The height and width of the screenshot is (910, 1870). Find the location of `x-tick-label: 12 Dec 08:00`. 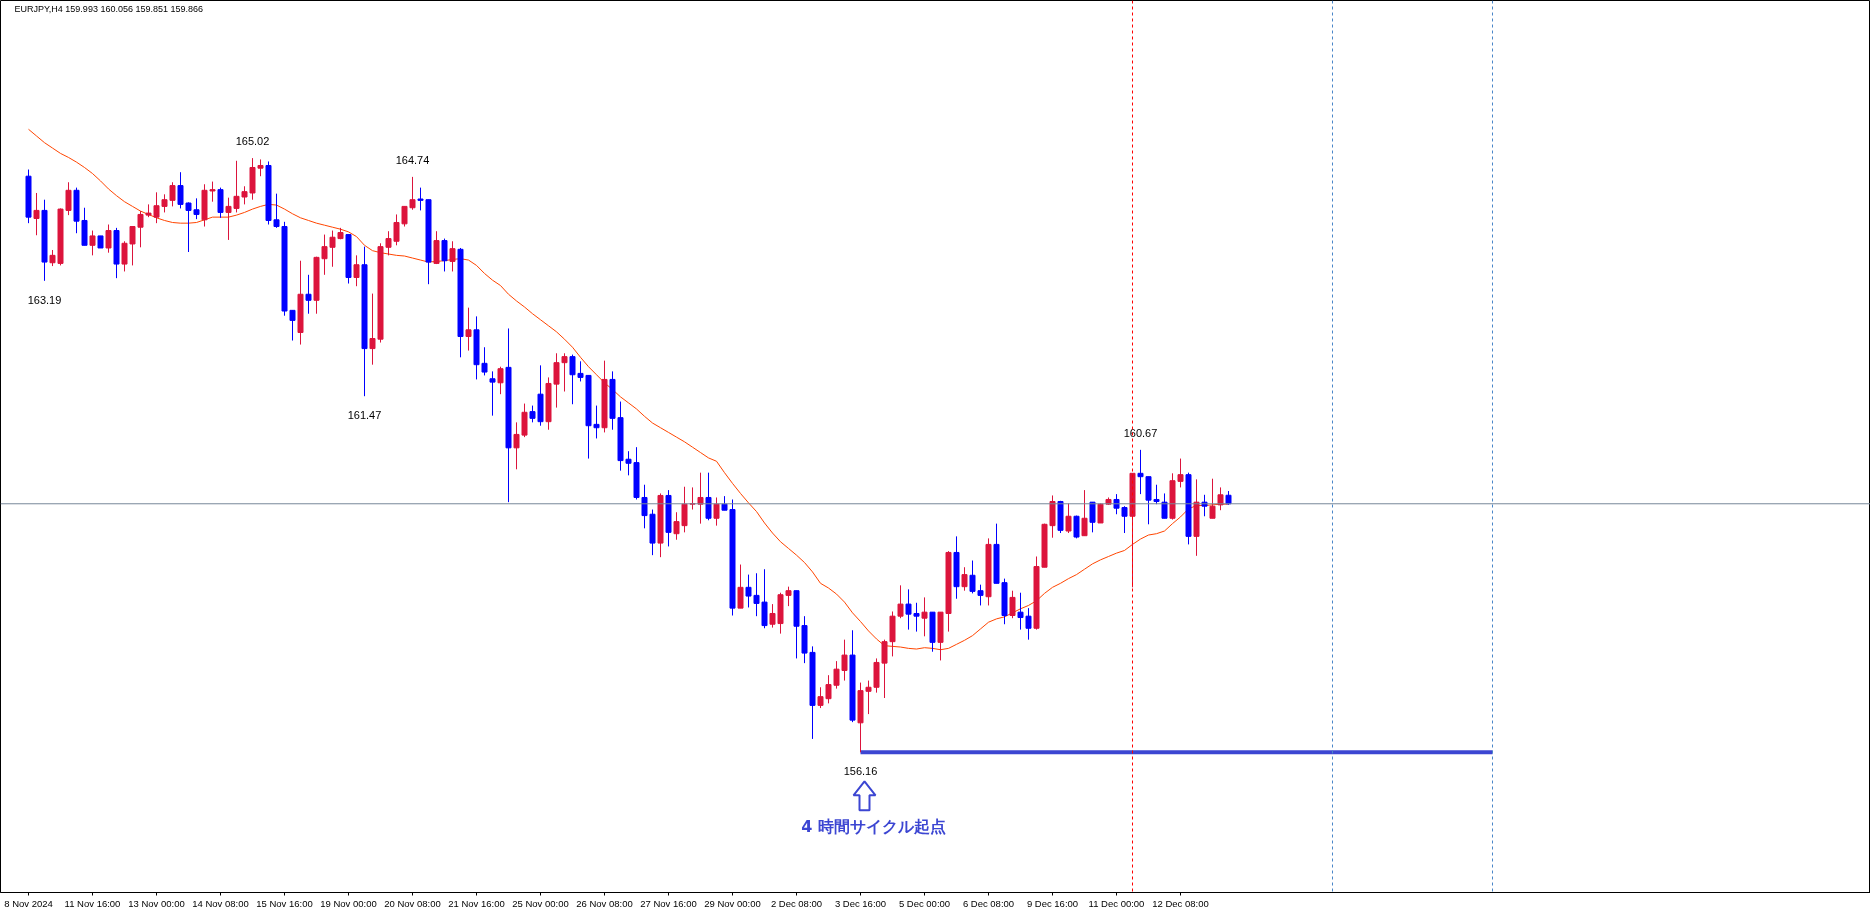

x-tick-label: 12 Dec 08:00 is located at coordinates (1180, 903).